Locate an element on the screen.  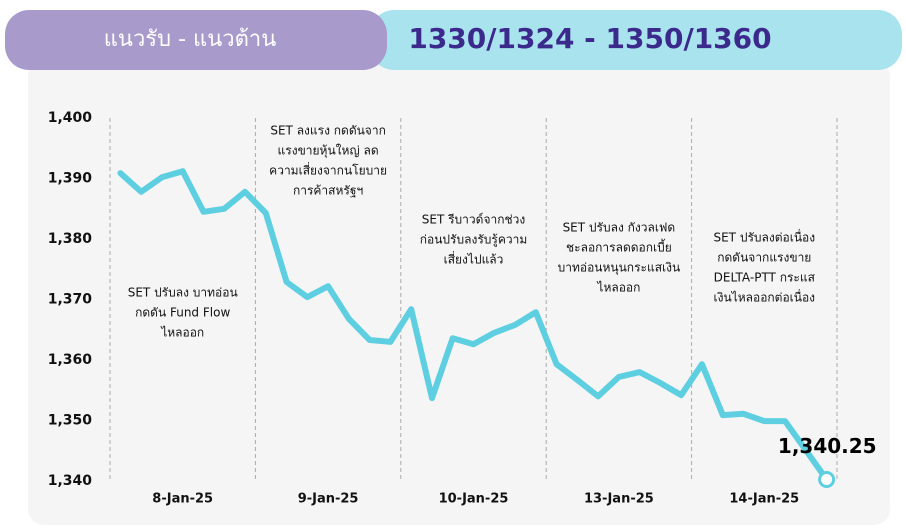
annotation: ก่อนปรับลงรับรู้ความ is located at coordinates (474, 240).